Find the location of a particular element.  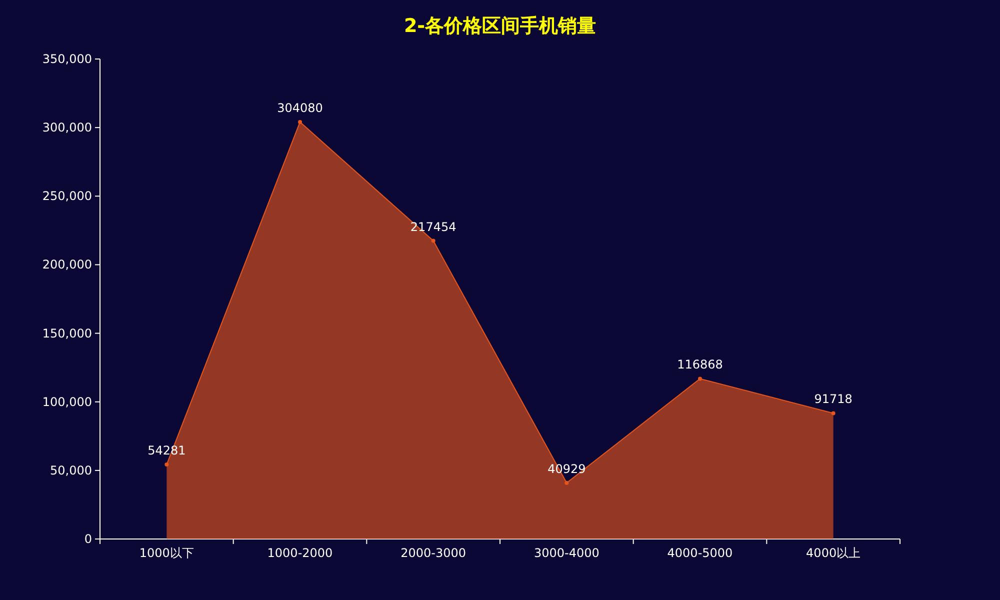

x-tick-label: 3000-4000 is located at coordinates (567, 553).